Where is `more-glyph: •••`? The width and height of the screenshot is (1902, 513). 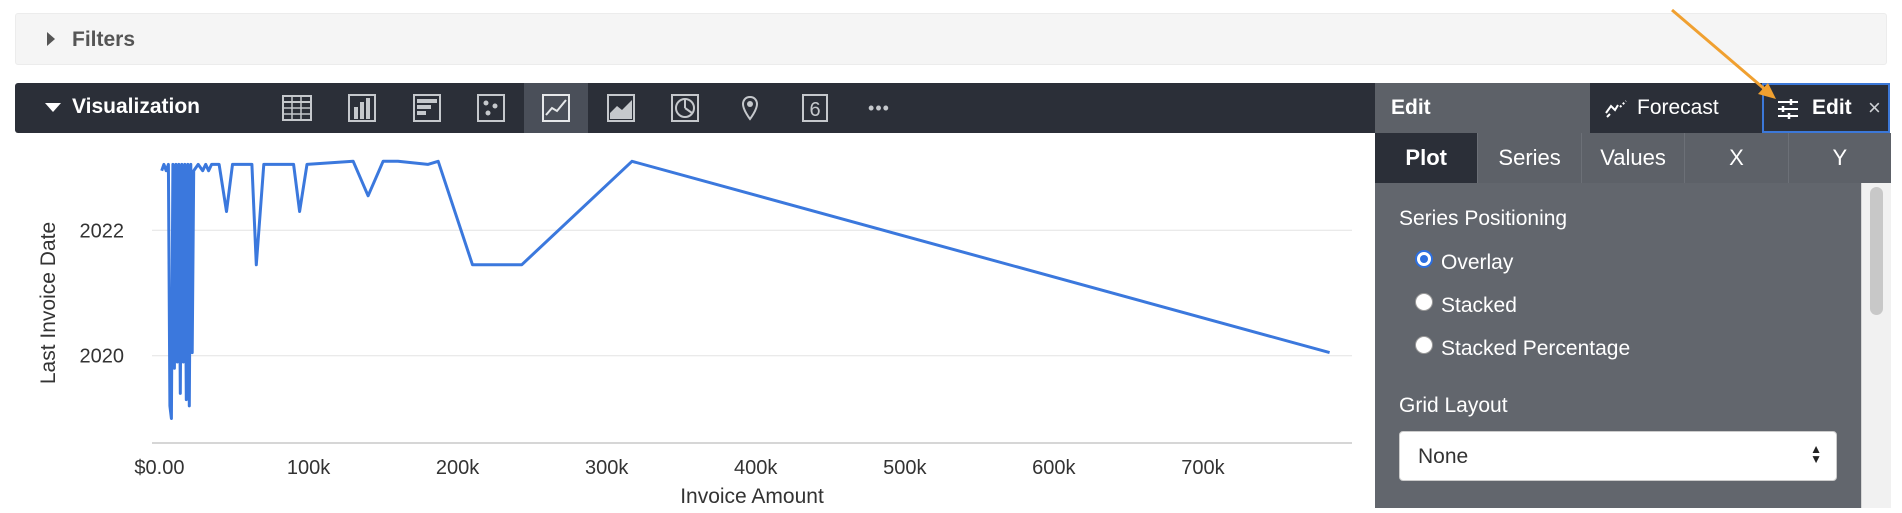
more-glyph: ••• is located at coordinates (879, 107).